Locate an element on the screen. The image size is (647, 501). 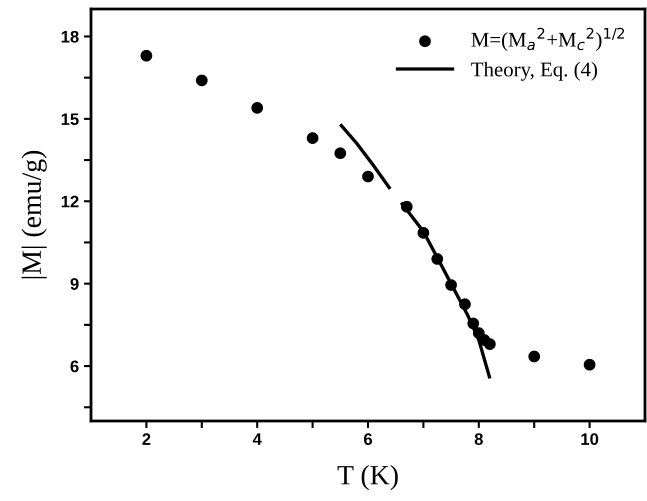
y-axis-title: |M| (emu/g) is located at coordinates (34, 214).